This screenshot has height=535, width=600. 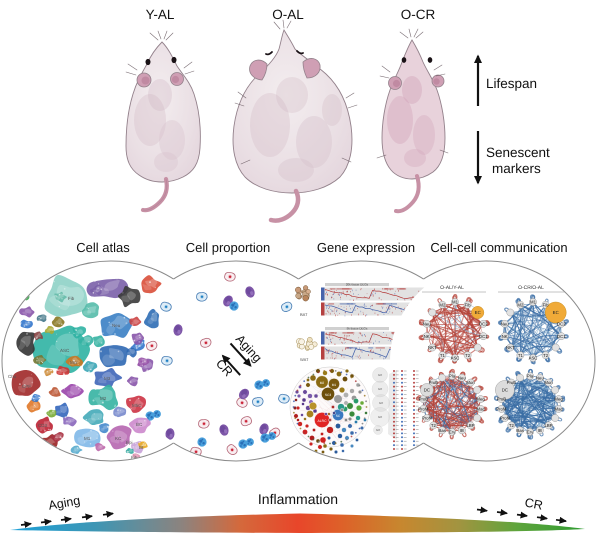 I want to click on svg-text: Cell-cell communication, so click(x=498, y=247).